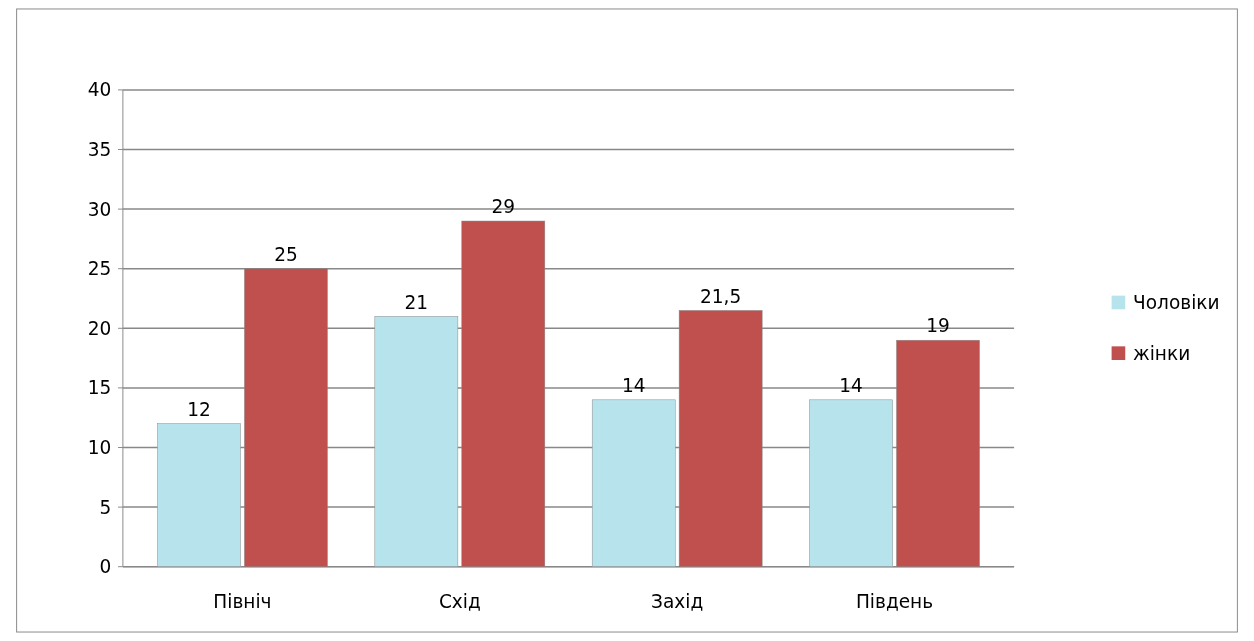  What do you see at coordinates (677, 601) in the screenshot?
I see `x-tick-label: Захід` at bounding box center [677, 601].